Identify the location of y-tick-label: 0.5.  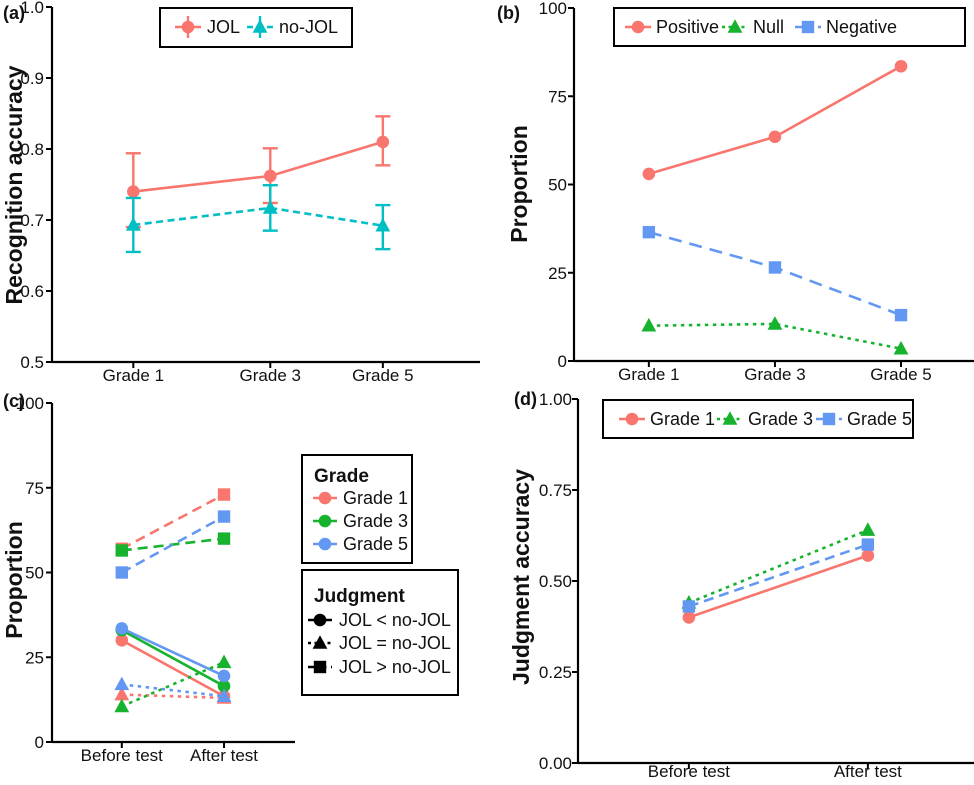
(32, 362).